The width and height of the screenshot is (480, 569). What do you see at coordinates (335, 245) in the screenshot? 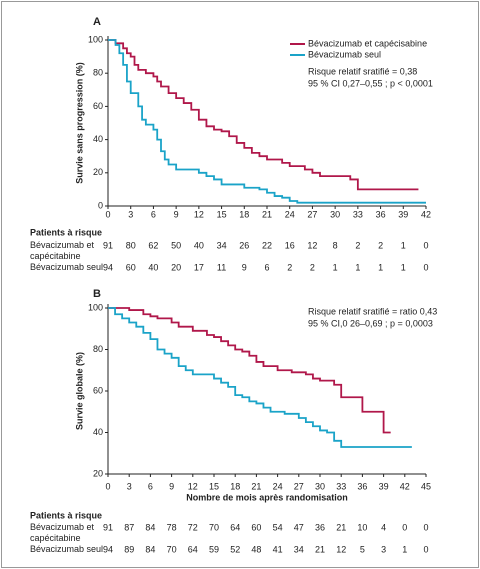
I see `risk-value: 8` at bounding box center [335, 245].